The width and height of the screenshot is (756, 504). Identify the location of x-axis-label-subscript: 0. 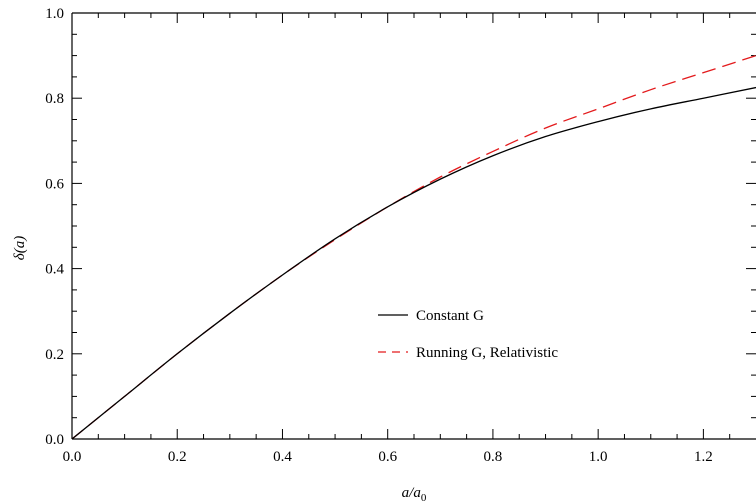
(424, 498).